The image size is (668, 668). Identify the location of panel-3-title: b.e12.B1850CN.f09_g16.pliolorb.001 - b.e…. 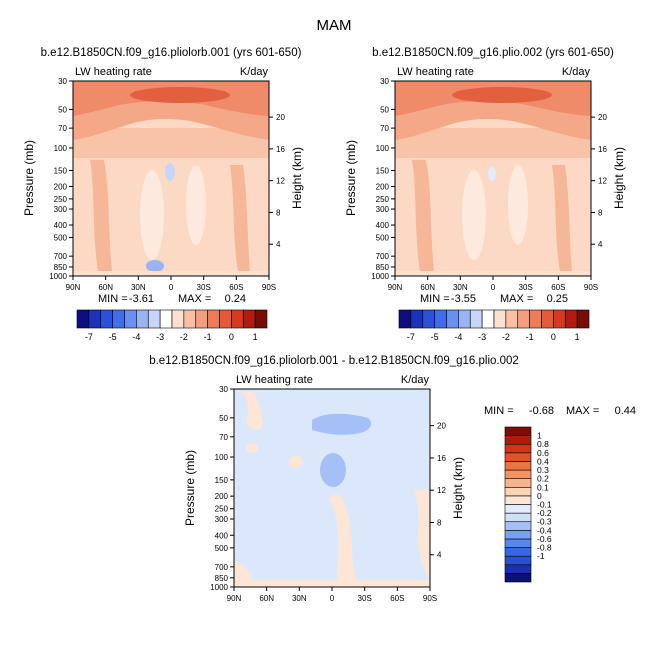
(334, 361).